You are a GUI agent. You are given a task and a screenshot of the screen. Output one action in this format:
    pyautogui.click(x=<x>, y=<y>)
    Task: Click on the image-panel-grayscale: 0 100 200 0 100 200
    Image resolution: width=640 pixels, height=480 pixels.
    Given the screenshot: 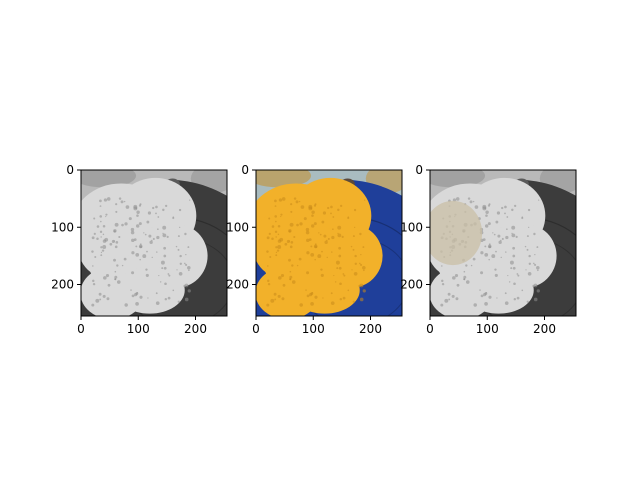 What is the action you would take?
    pyautogui.click(x=139, y=249)
    